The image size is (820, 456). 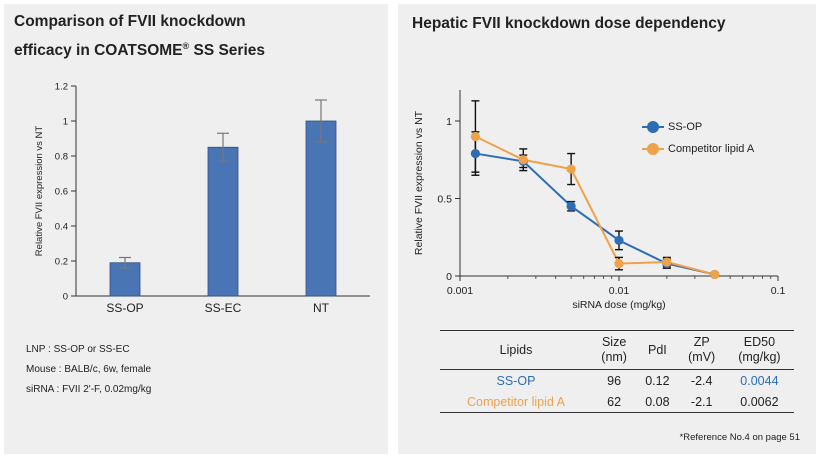 What do you see at coordinates (89, 389) in the screenshot?
I see `note-sirna: siRNA : FVII 2'-F, 0.02mg/kg` at bounding box center [89, 389].